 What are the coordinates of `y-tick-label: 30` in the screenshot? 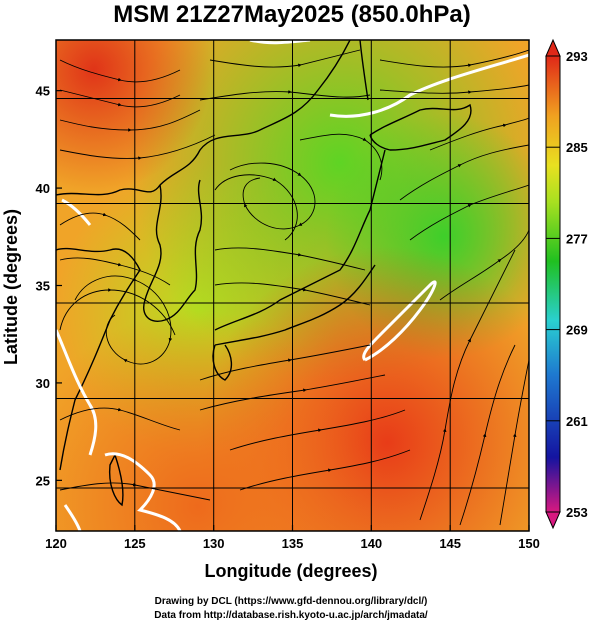 It's located at (43, 383).